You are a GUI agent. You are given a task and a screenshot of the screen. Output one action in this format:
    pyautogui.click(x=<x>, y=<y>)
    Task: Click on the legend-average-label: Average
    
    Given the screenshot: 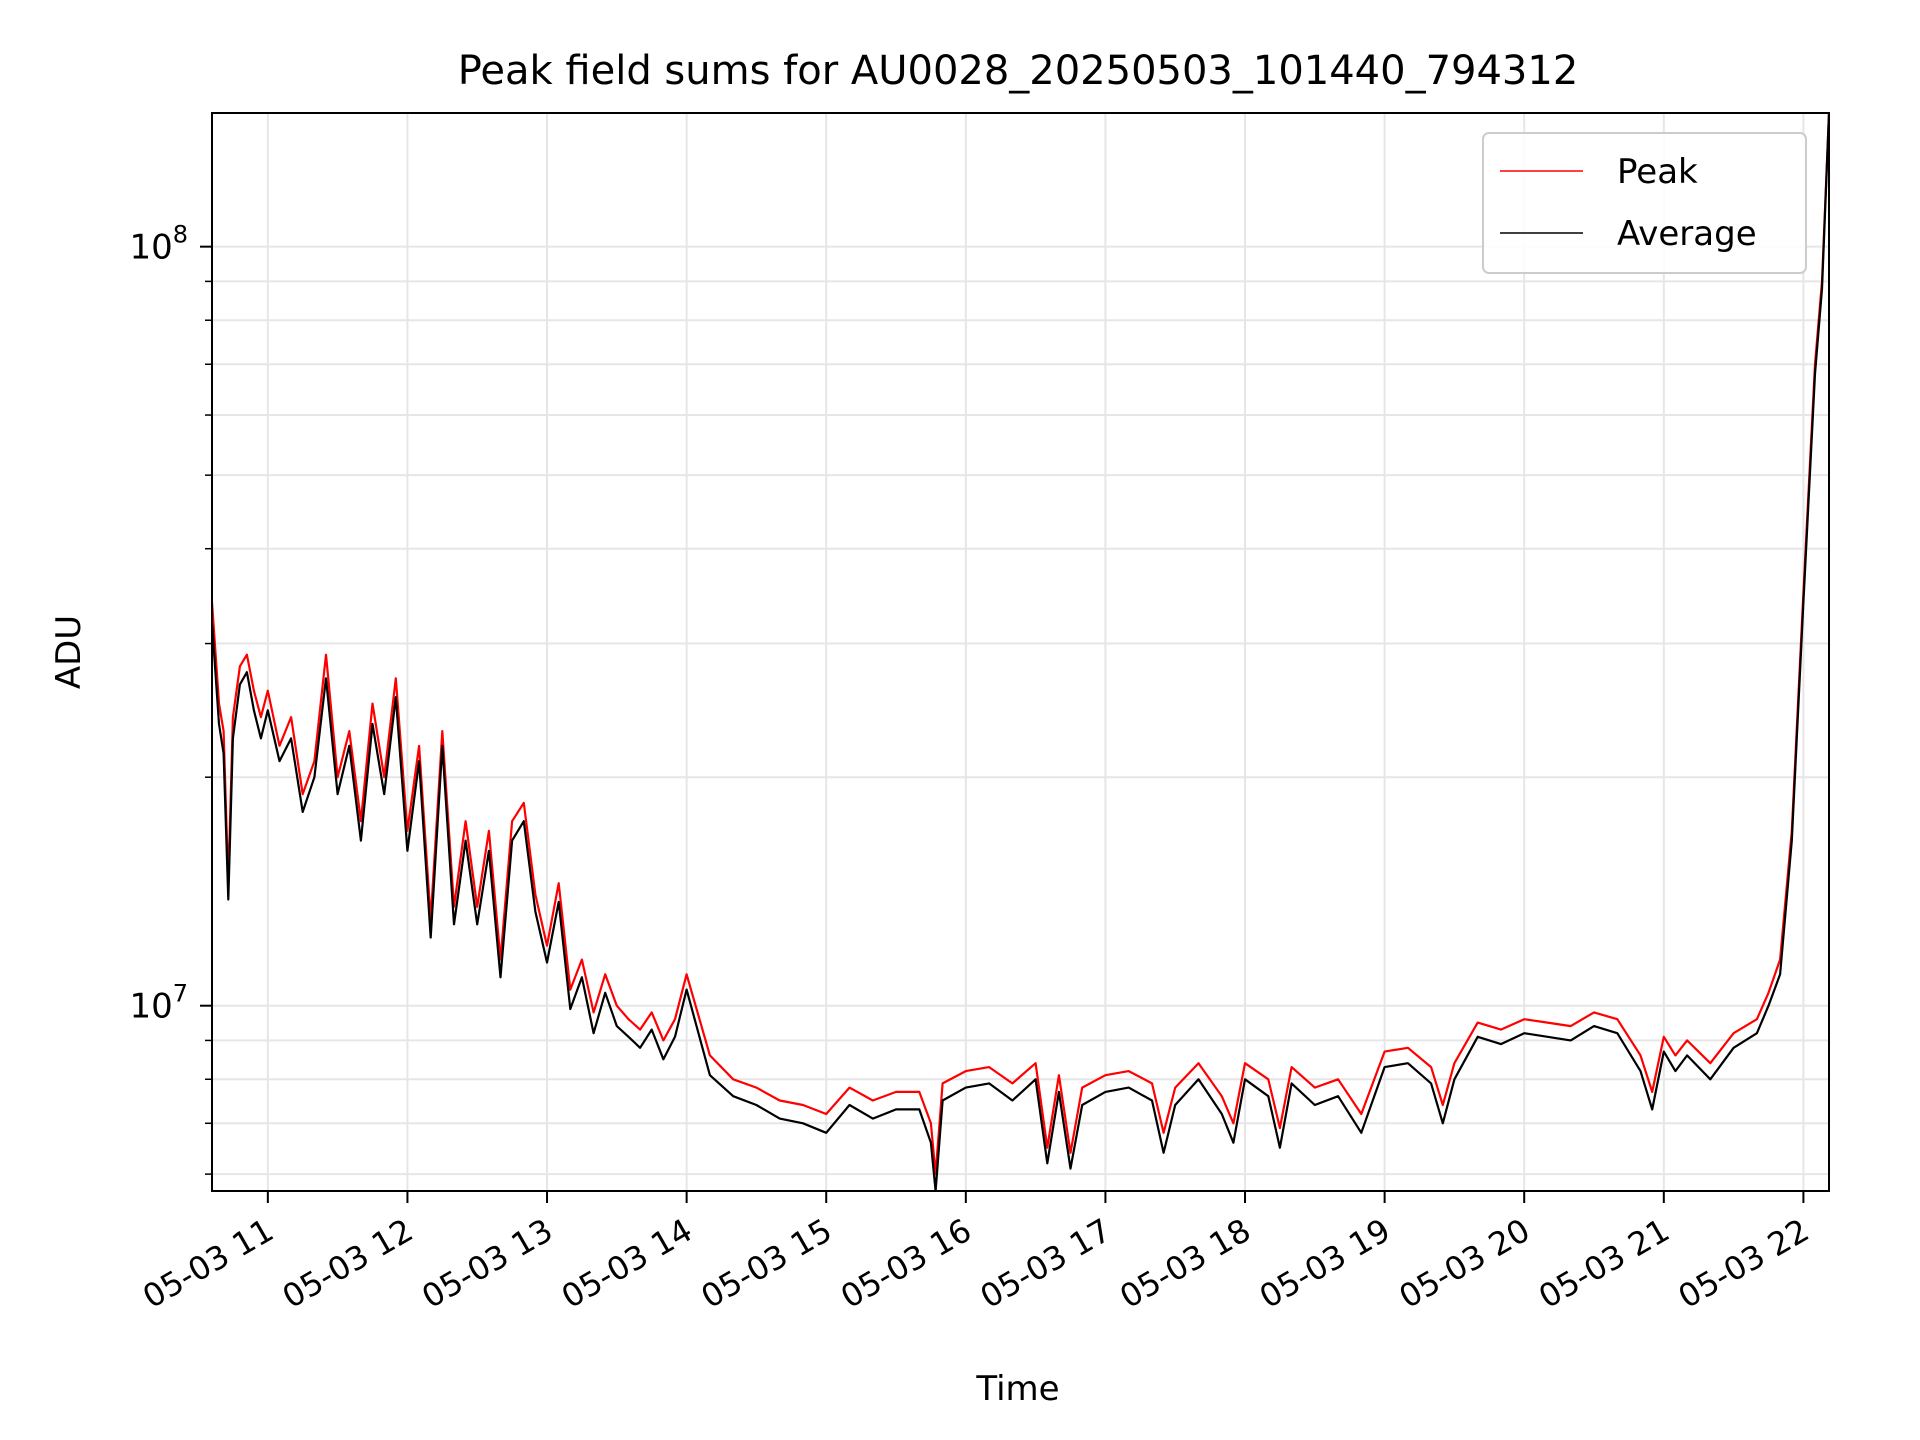 What is the action you would take?
    pyautogui.click(x=1687, y=234)
    